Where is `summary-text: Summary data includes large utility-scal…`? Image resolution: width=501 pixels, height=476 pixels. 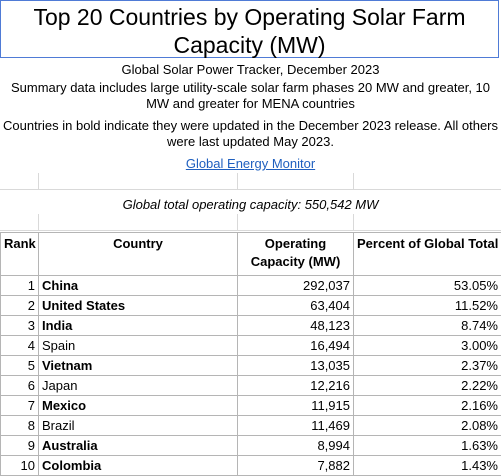
summary-text: Summary data includes large utility-scal… is located at coordinates (250, 96).